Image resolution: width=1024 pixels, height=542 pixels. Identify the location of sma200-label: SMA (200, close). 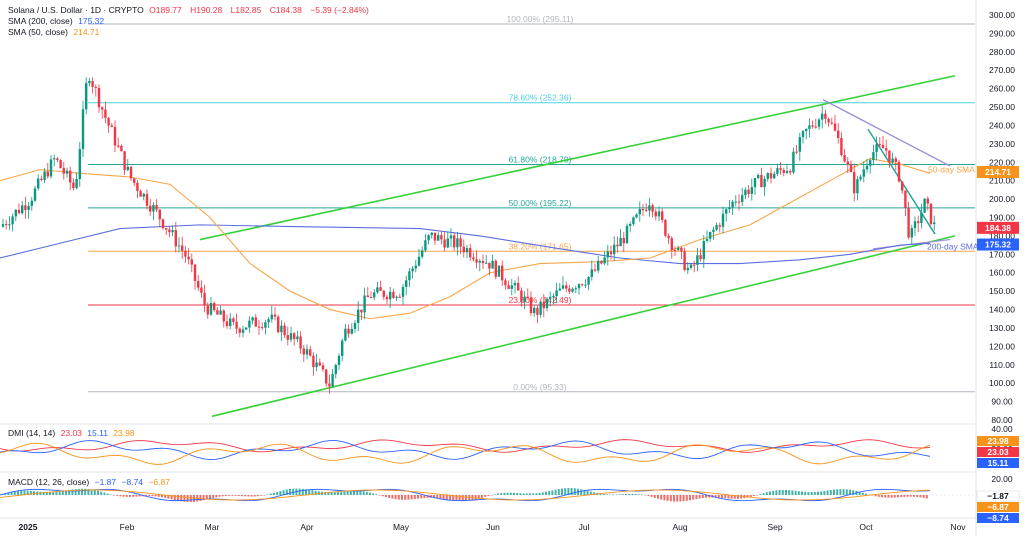
(40, 21).